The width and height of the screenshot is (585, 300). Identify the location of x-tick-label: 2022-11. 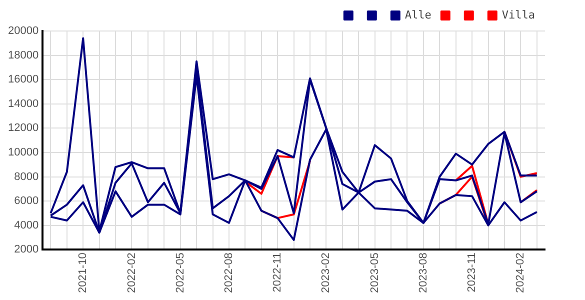
(278, 272).